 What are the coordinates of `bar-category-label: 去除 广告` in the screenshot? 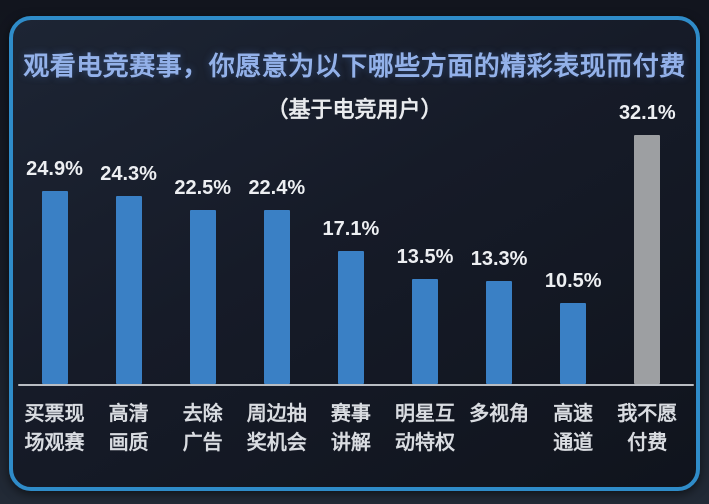 It's located at (203, 429).